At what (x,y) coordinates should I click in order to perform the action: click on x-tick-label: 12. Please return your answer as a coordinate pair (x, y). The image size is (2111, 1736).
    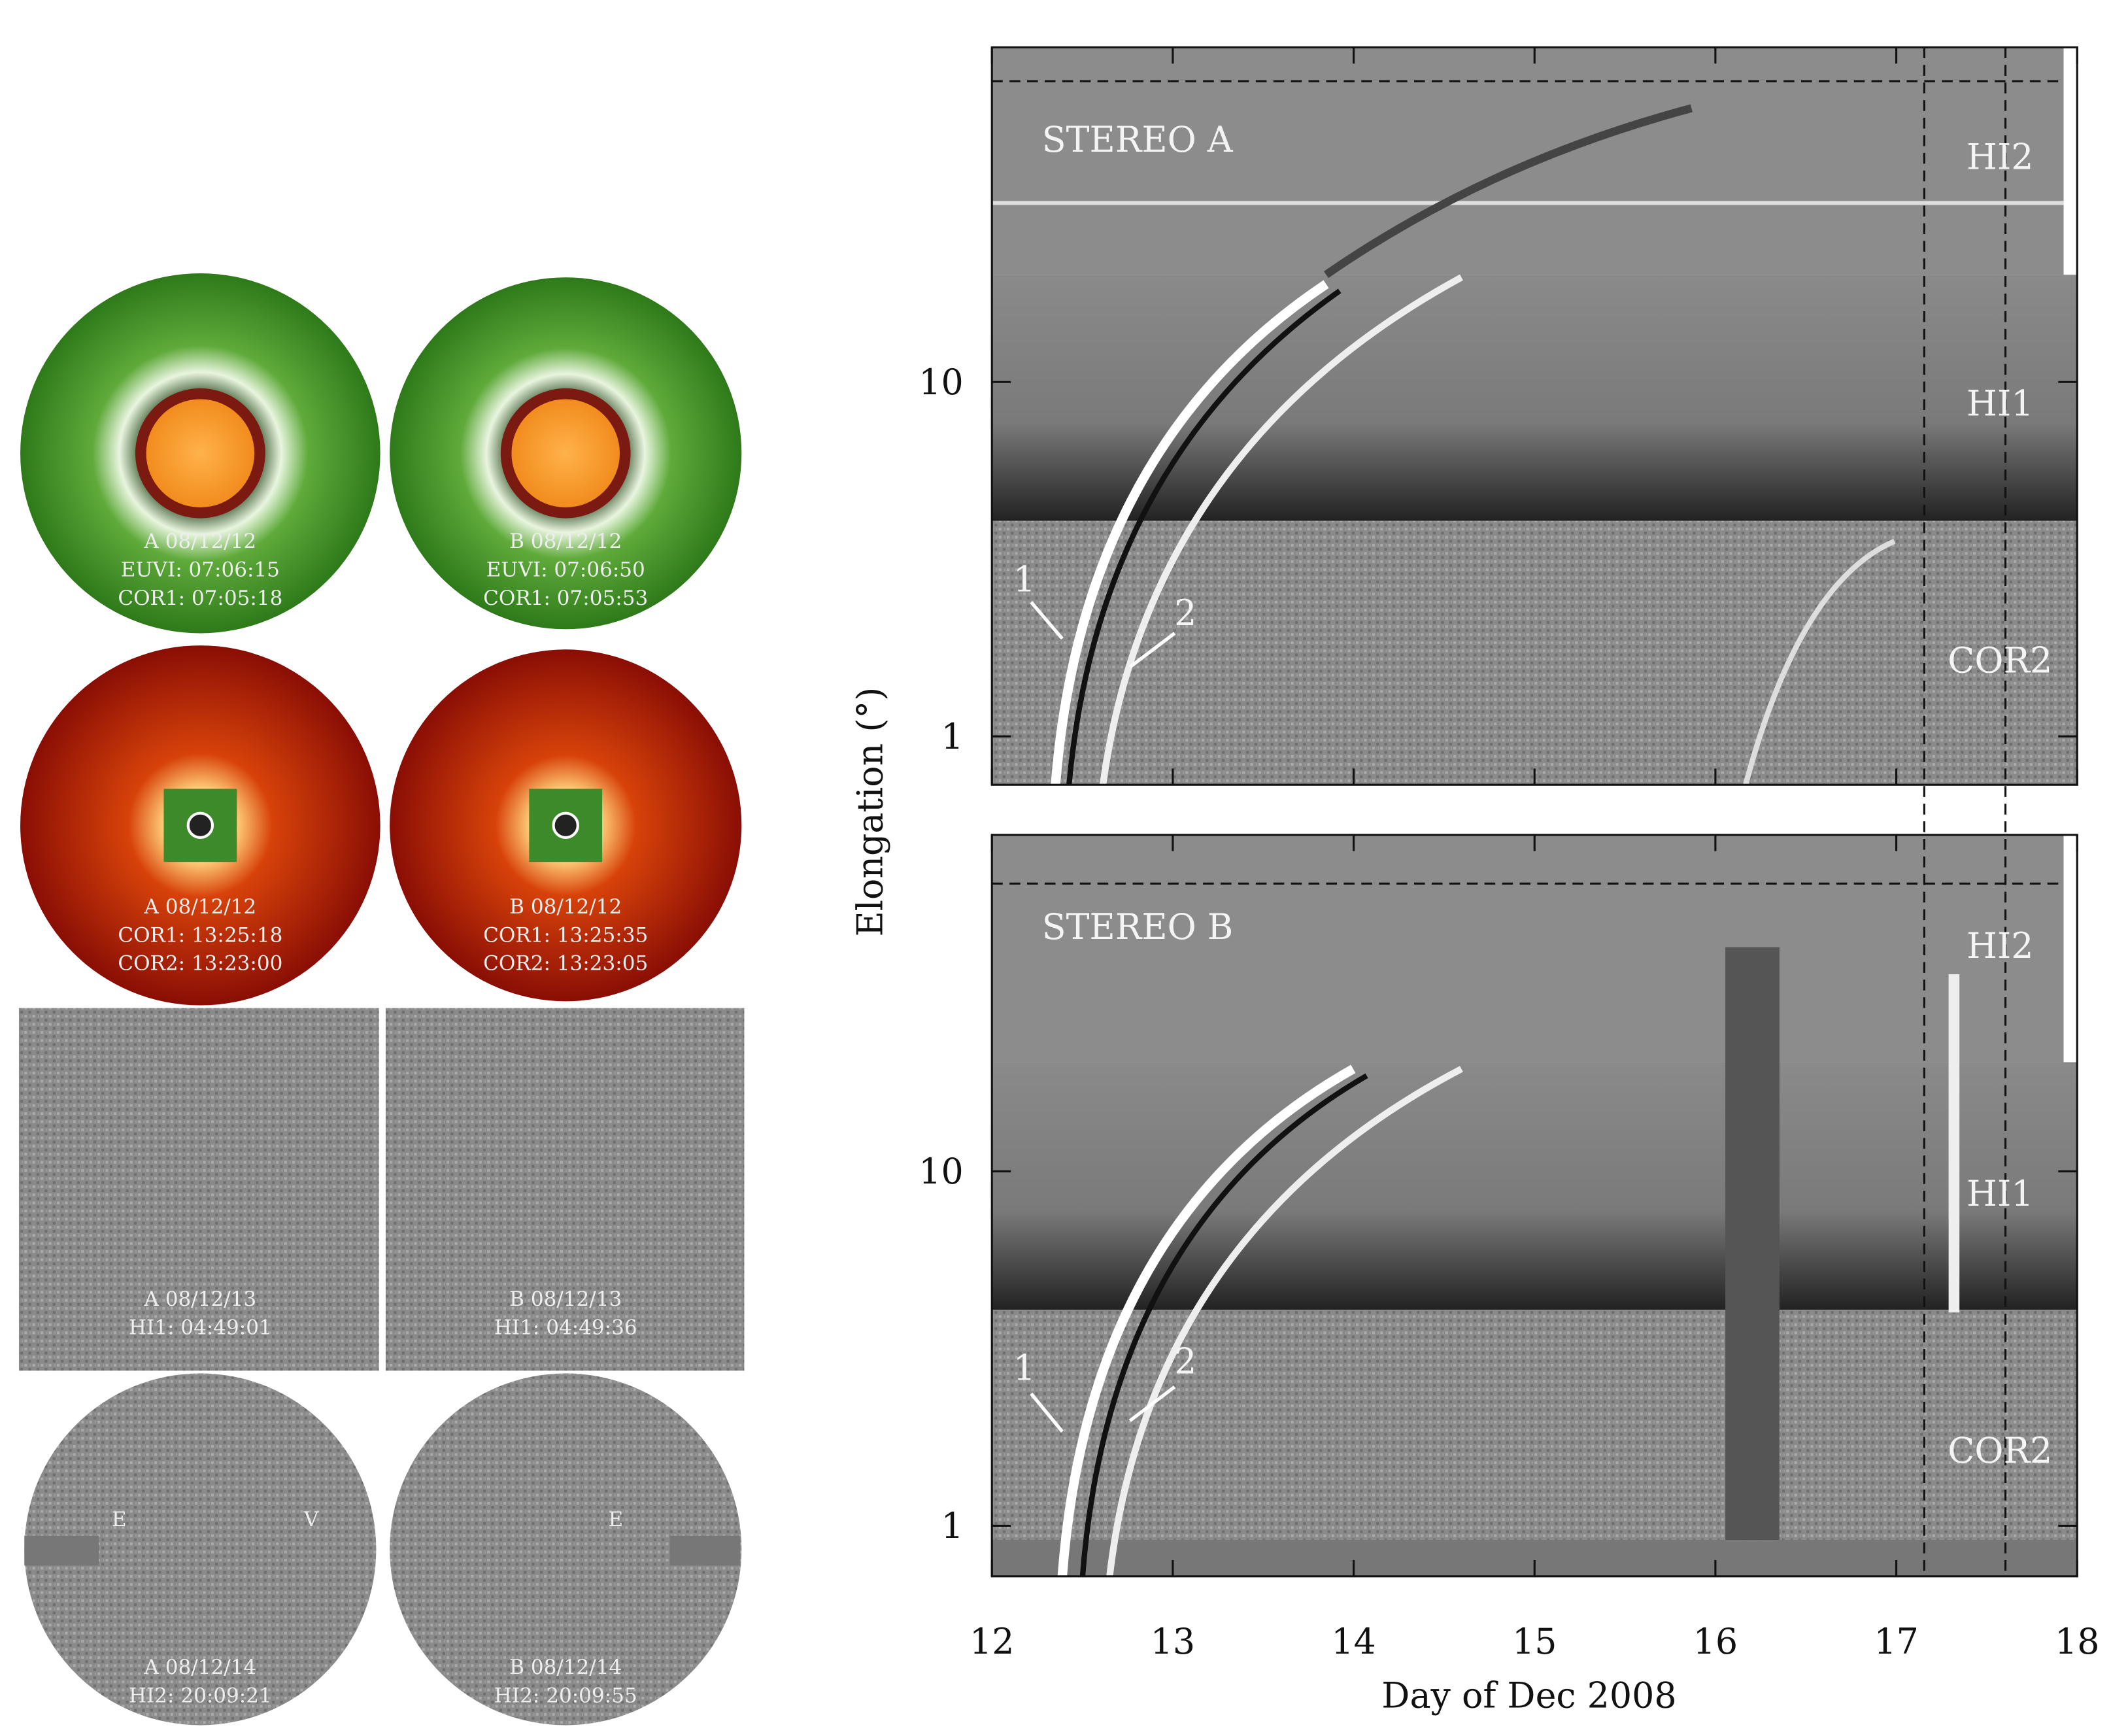
    Looking at the image, I should click on (992, 1642).